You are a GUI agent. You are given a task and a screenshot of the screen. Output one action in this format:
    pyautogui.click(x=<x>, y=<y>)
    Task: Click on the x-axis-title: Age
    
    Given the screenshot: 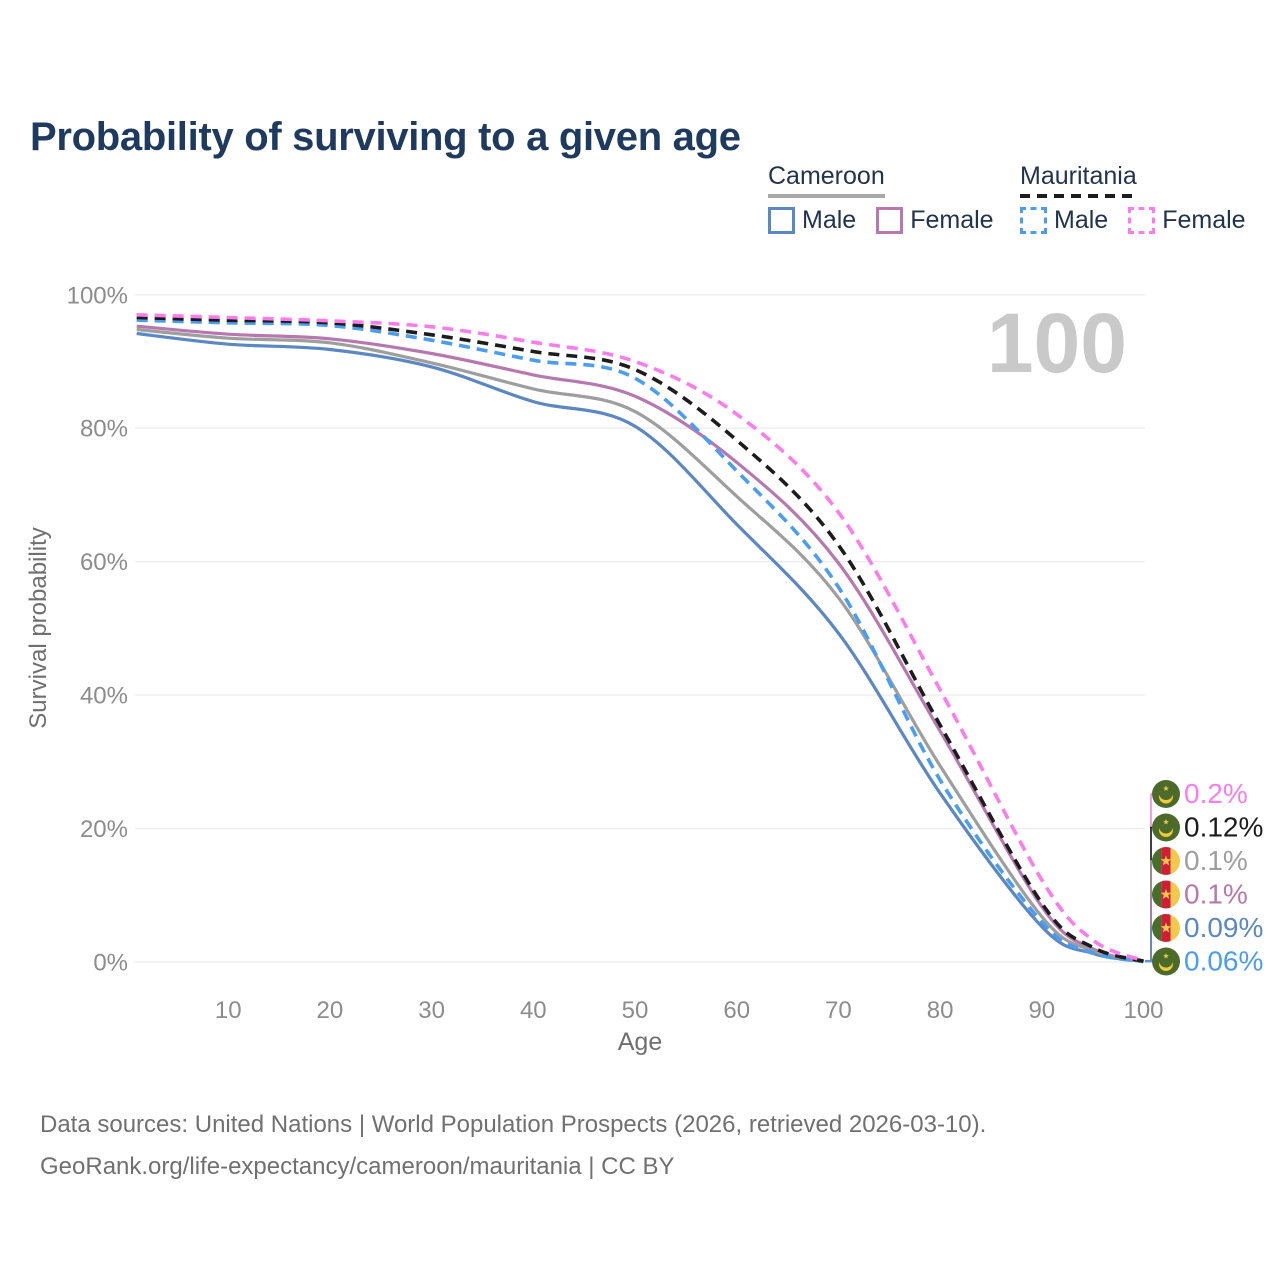 What is the action you would take?
    pyautogui.click(x=640, y=1042)
    